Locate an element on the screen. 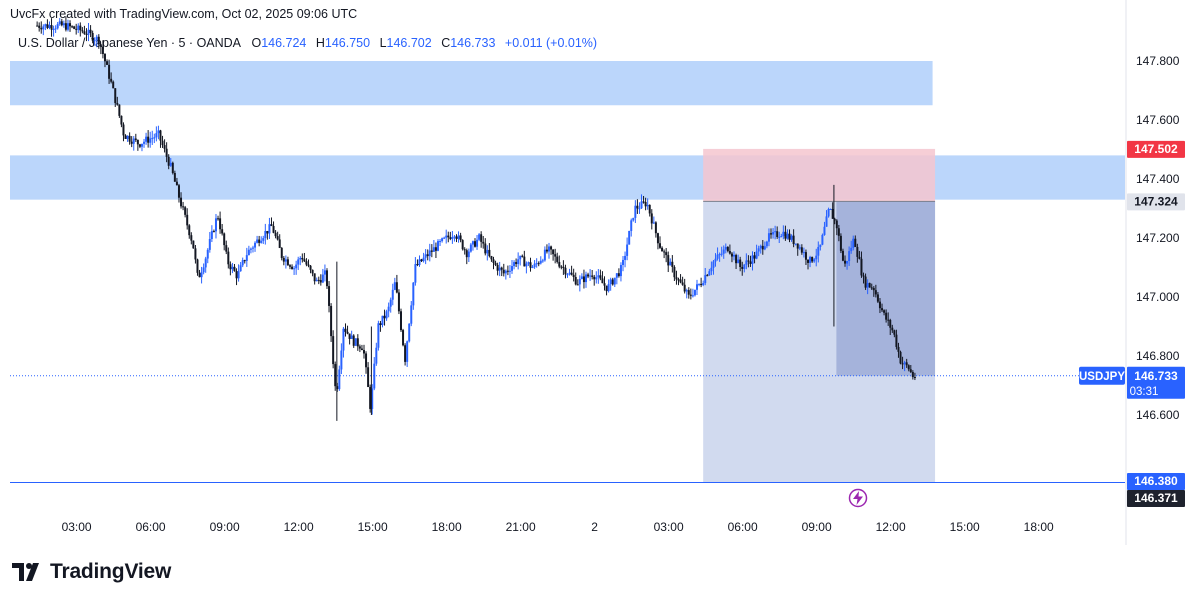 Image resolution: width=1200 pixels, height=601 pixels. tradingview-logo: TradingView is located at coordinates (91, 572).